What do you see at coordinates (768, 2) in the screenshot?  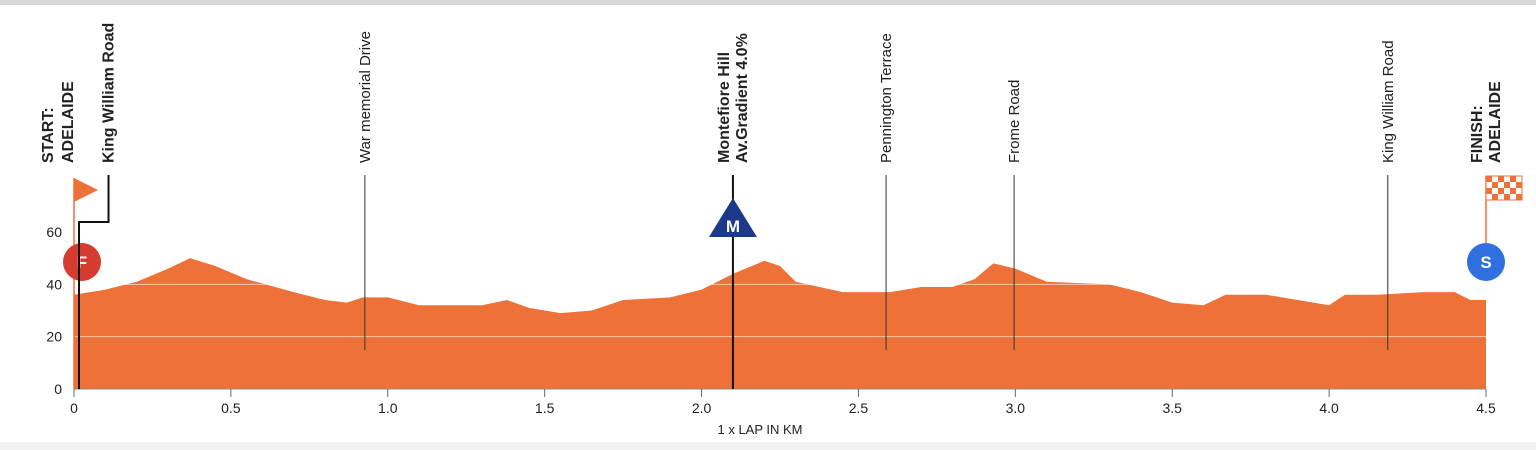 I see `top-strip` at bounding box center [768, 2].